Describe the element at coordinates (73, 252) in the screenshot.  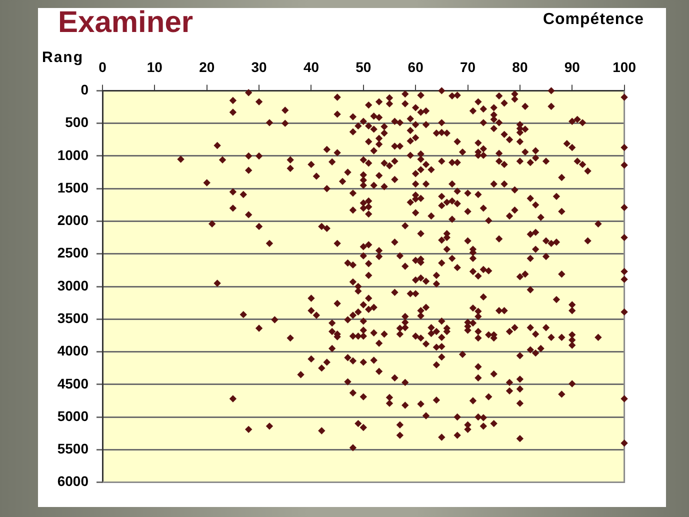
I see `y-tick-label: 2500` at that location.